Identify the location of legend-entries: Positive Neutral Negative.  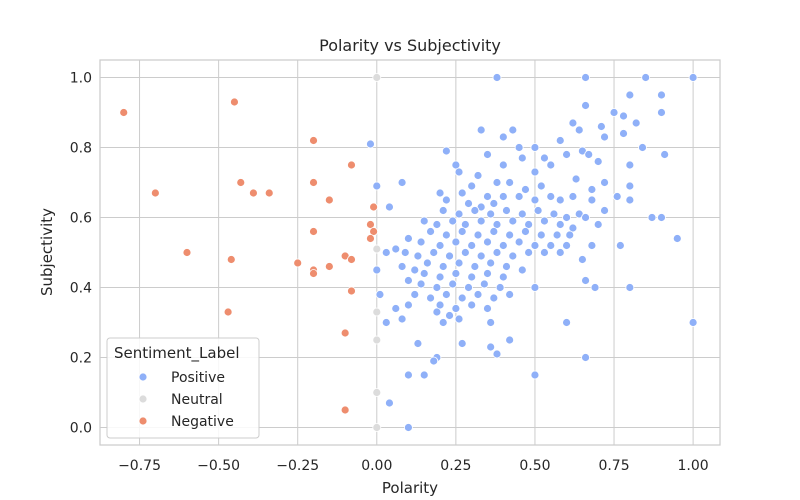
(186, 400).